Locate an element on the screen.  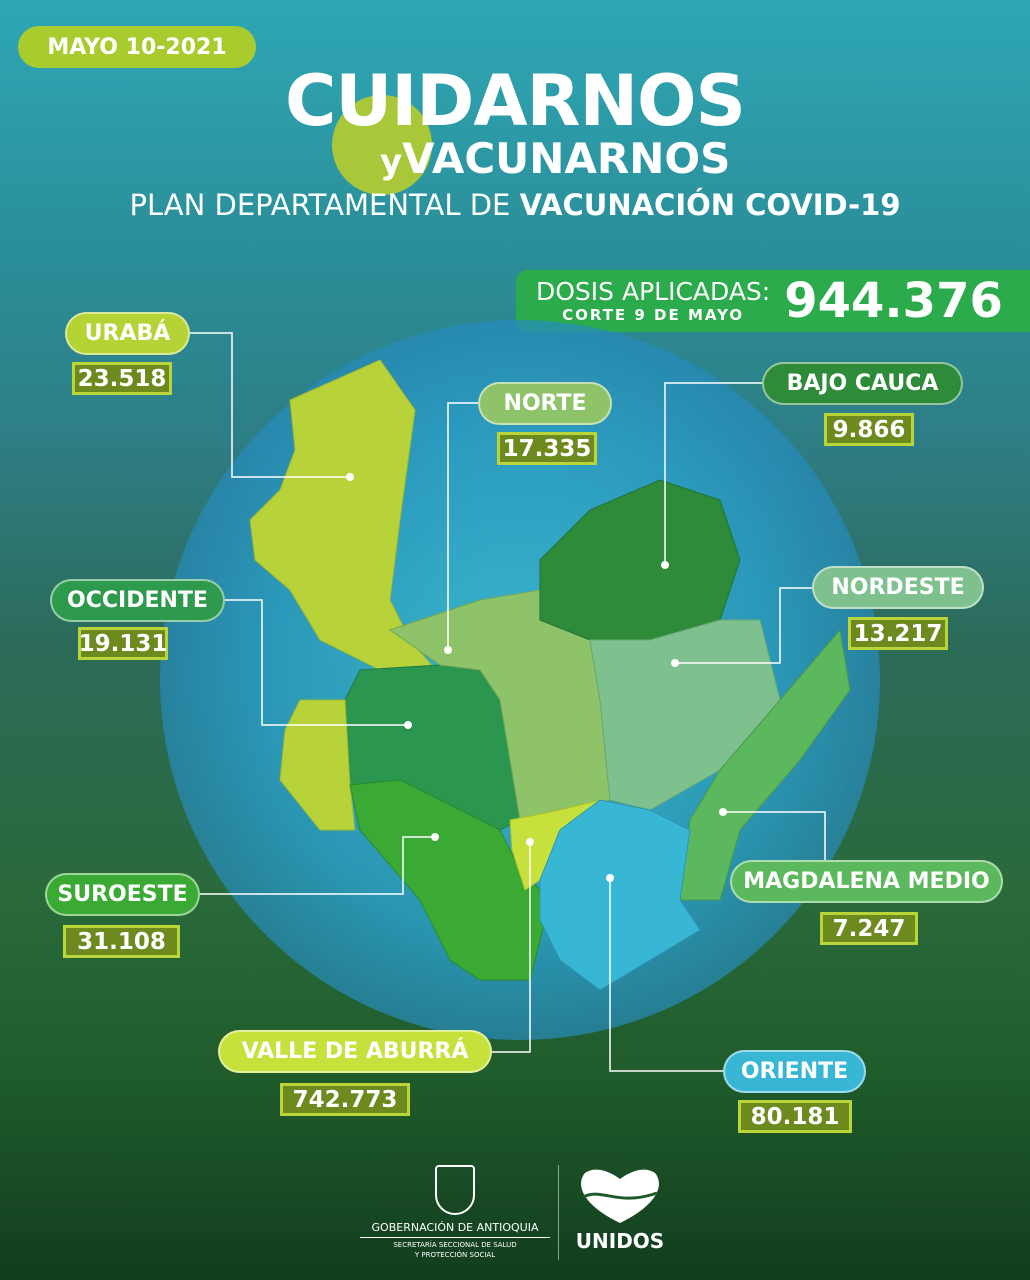
unidos-logo: UNIDOS is located at coordinates (620, 1209).